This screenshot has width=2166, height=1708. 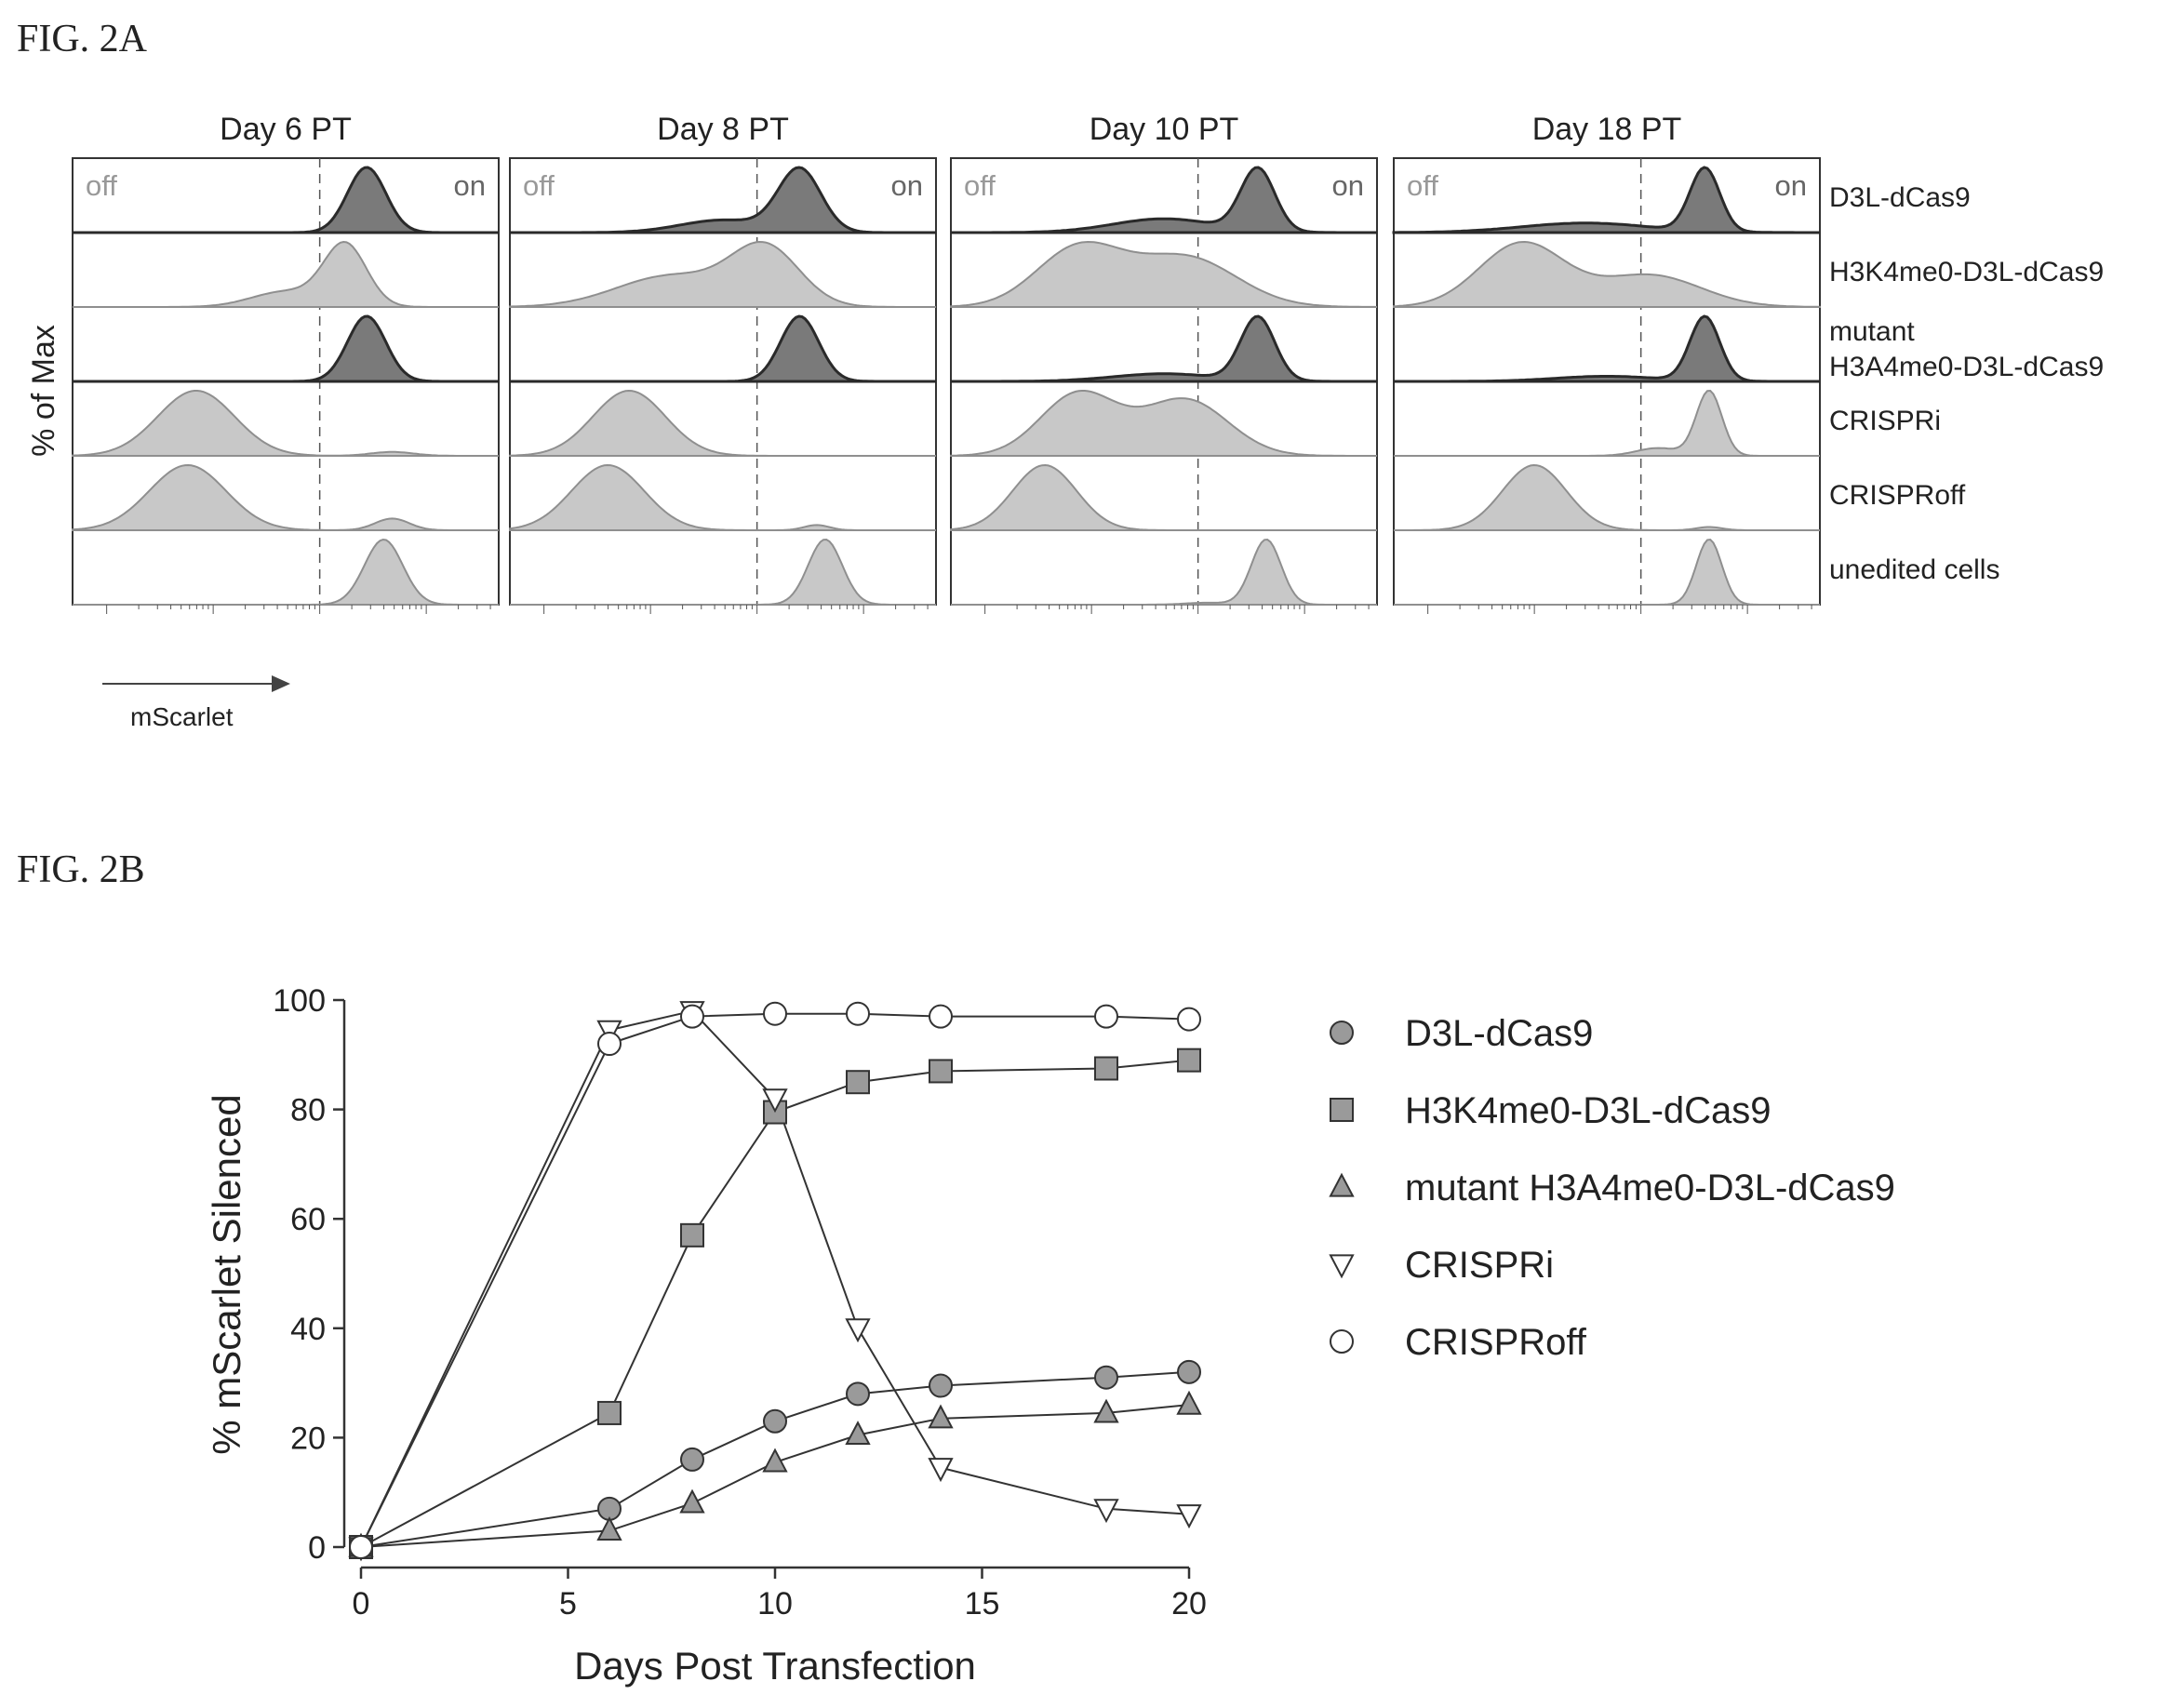 I want to click on row-label: unedited cells, so click(x=1914, y=569).